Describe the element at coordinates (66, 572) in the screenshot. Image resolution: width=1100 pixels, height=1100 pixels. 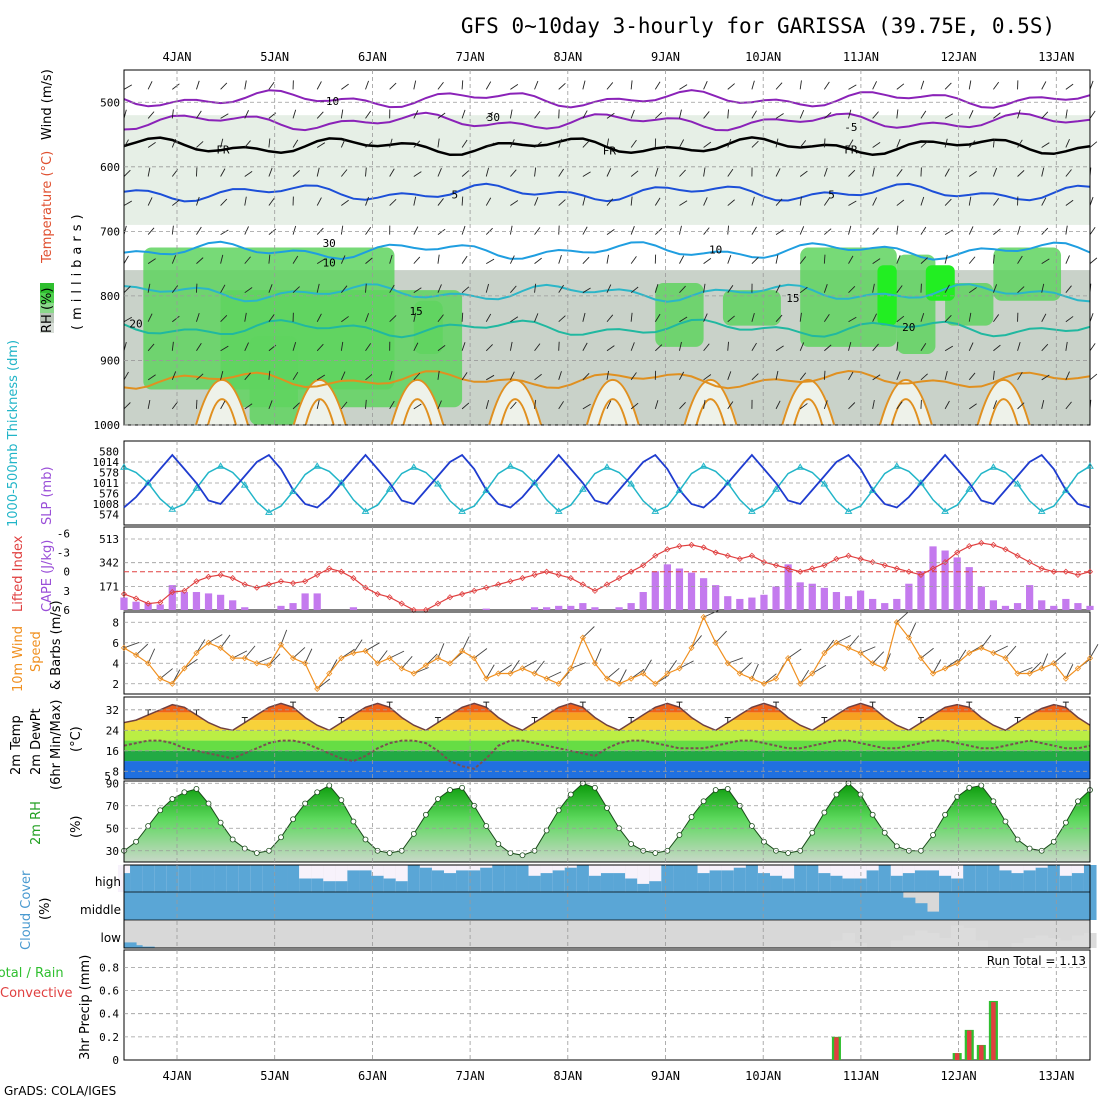
I see `li-tick: 0` at that location.